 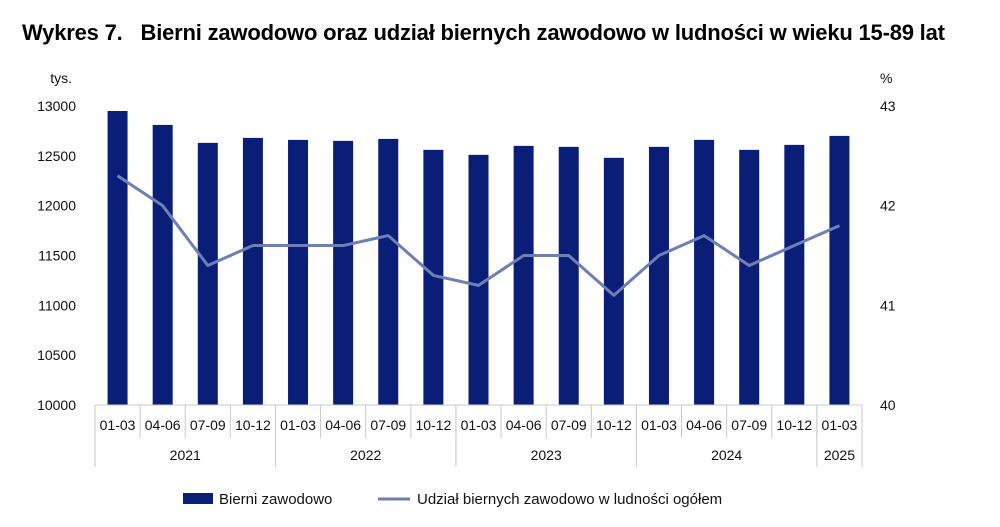 What do you see at coordinates (886, 78) in the screenshot?
I see `right-axis-unit: %` at bounding box center [886, 78].